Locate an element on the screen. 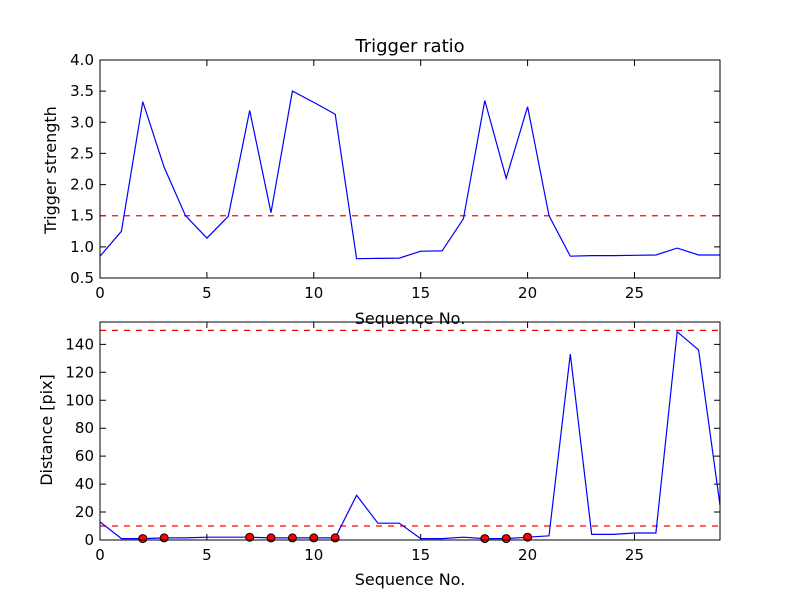 This screenshot has height=600, width=800. y-tick-label: 120 is located at coordinates (79, 372).